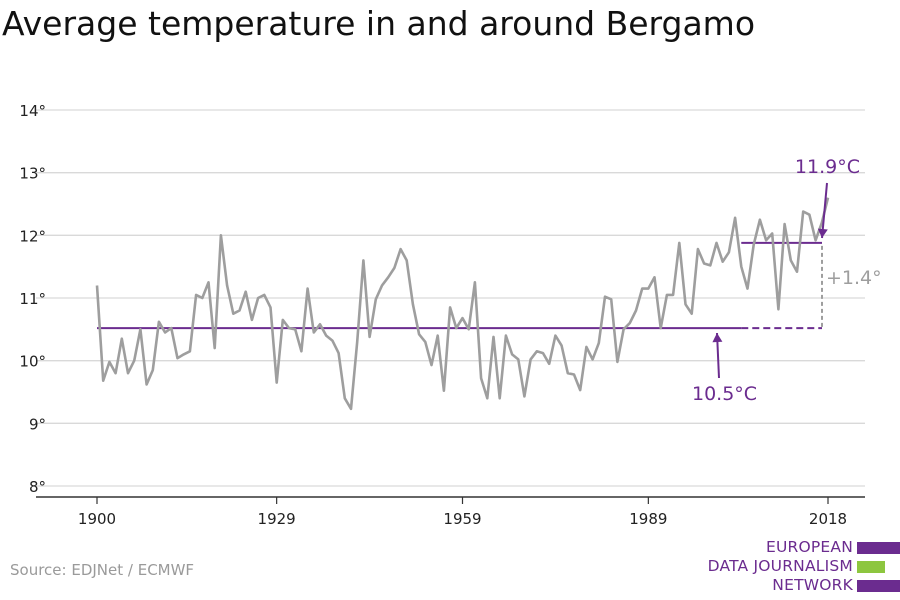 The height and width of the screenshot is (600, 900). I want to click on x-tick-label-1900: 1900, so click(97, 519).